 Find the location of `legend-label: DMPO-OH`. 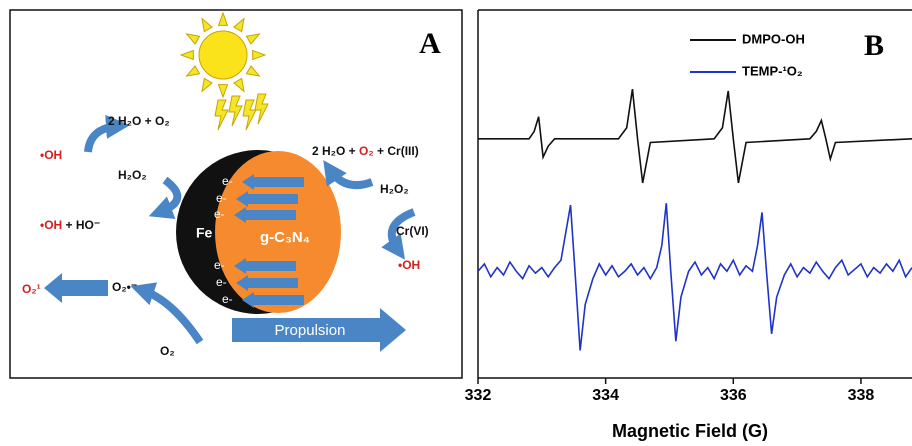

legend-label: DMPO-OH is located at coordinates (773, 38).